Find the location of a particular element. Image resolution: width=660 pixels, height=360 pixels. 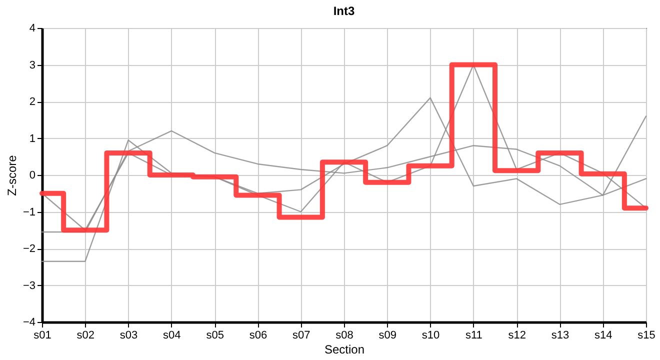

x-tick-label: s01 is located at coordinates (43, 336).